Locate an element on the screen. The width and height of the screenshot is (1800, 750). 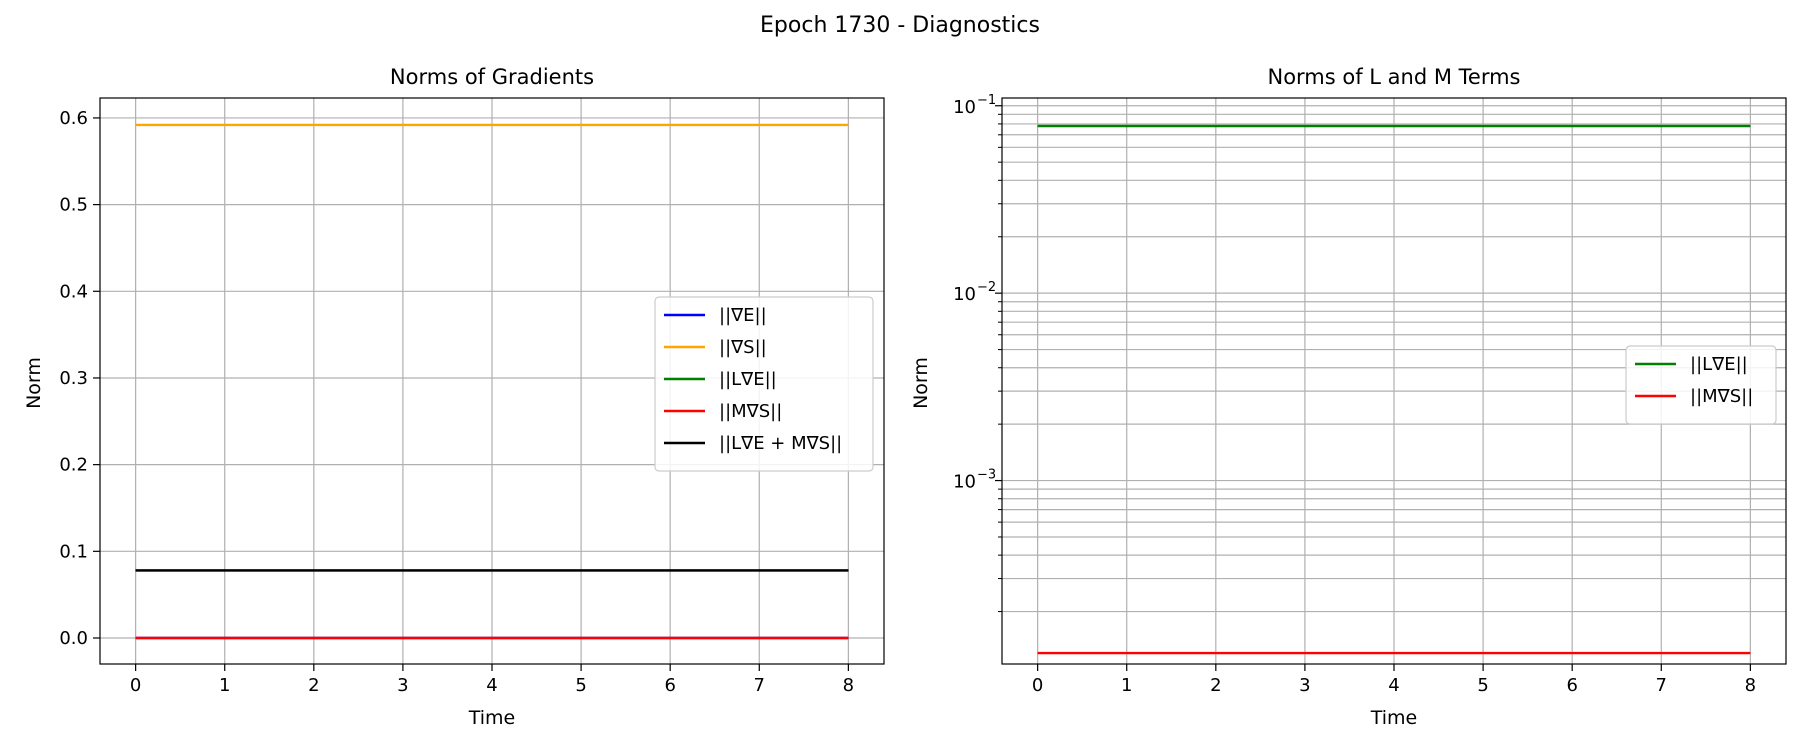
gradients-legend-label: ||M∇S|| is located at coordinates (750, 411).